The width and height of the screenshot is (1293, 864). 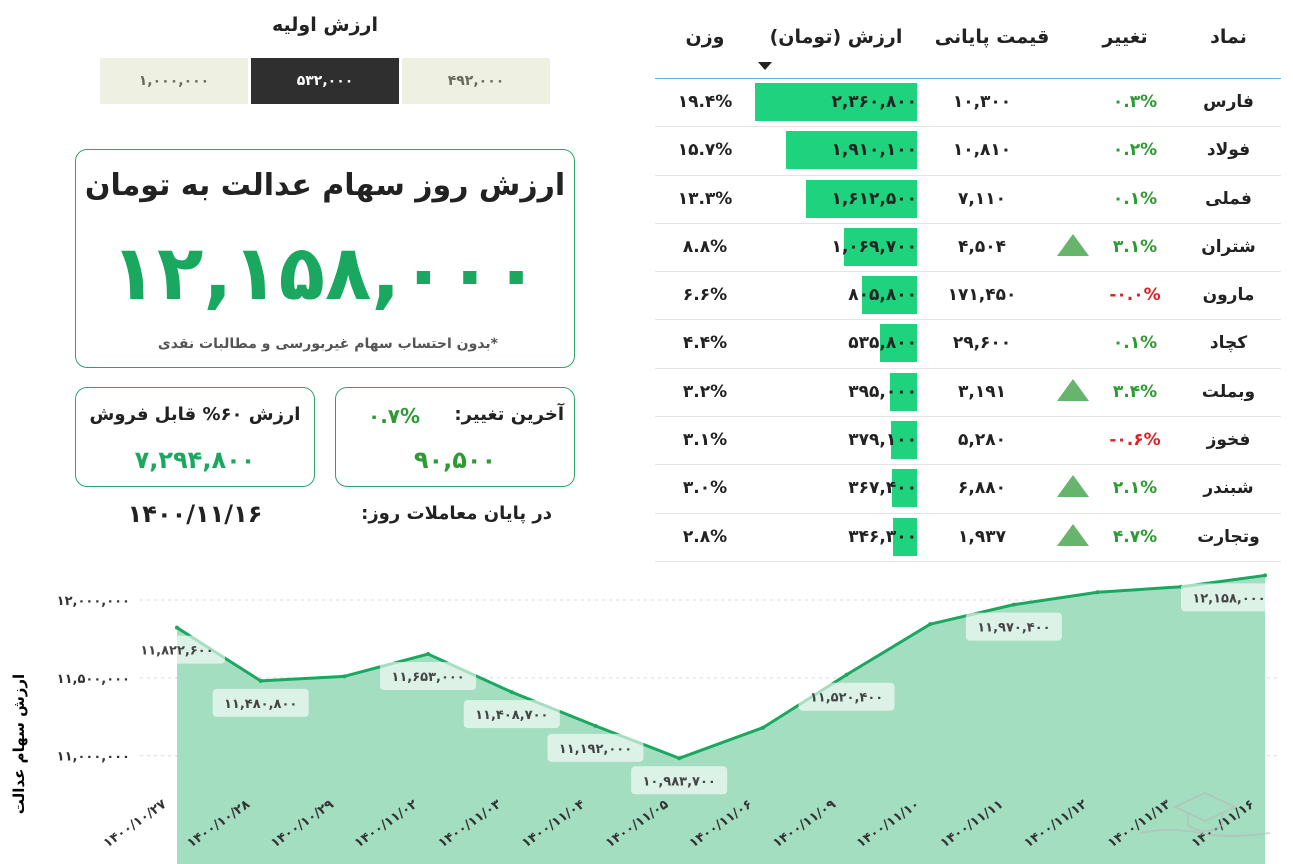 What do you see at coordinates (1228, 246) in the screenshot?
I see `cell-symbol: شتران` at bounding box center [1228, 246].